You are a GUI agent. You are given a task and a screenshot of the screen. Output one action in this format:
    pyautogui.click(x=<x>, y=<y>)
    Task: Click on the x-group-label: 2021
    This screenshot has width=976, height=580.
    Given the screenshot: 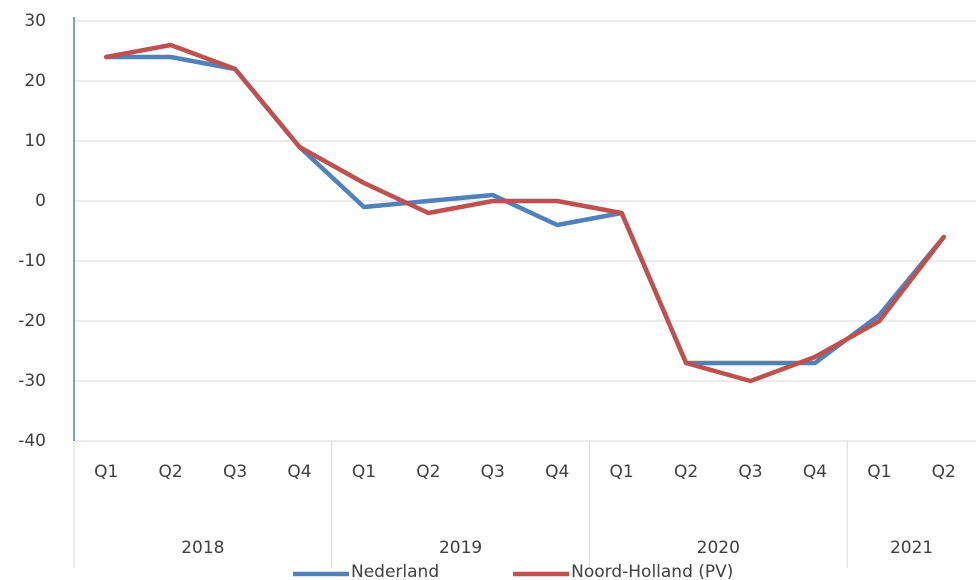 What is the action you would take?
    pyautogui.click(x=911, y=548)
    